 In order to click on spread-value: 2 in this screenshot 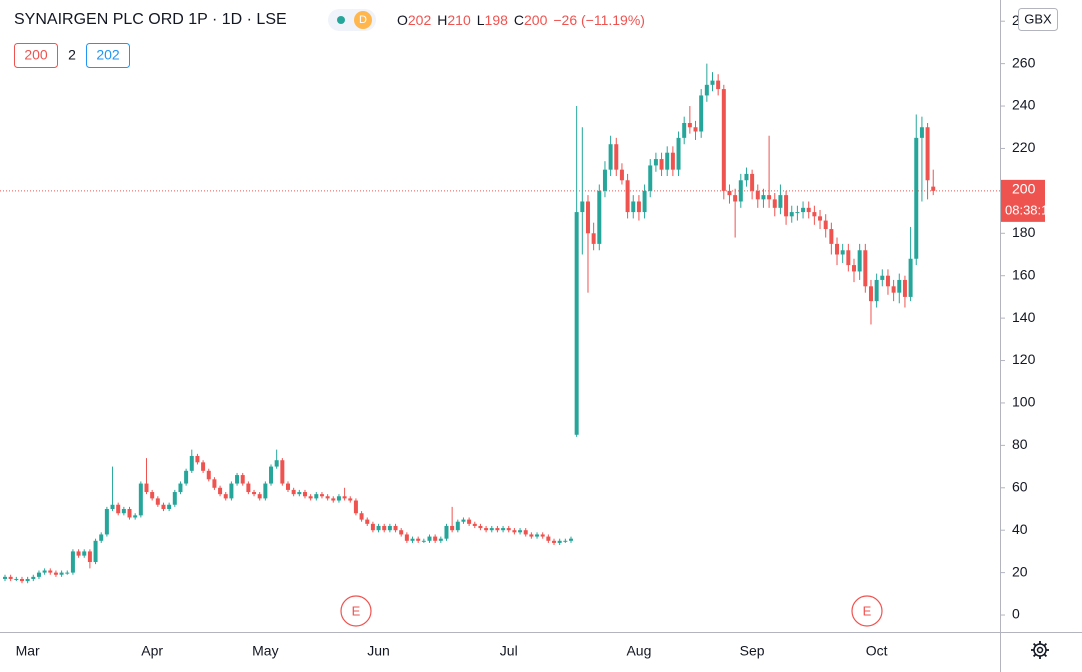, I will do `click(72, 55)`.